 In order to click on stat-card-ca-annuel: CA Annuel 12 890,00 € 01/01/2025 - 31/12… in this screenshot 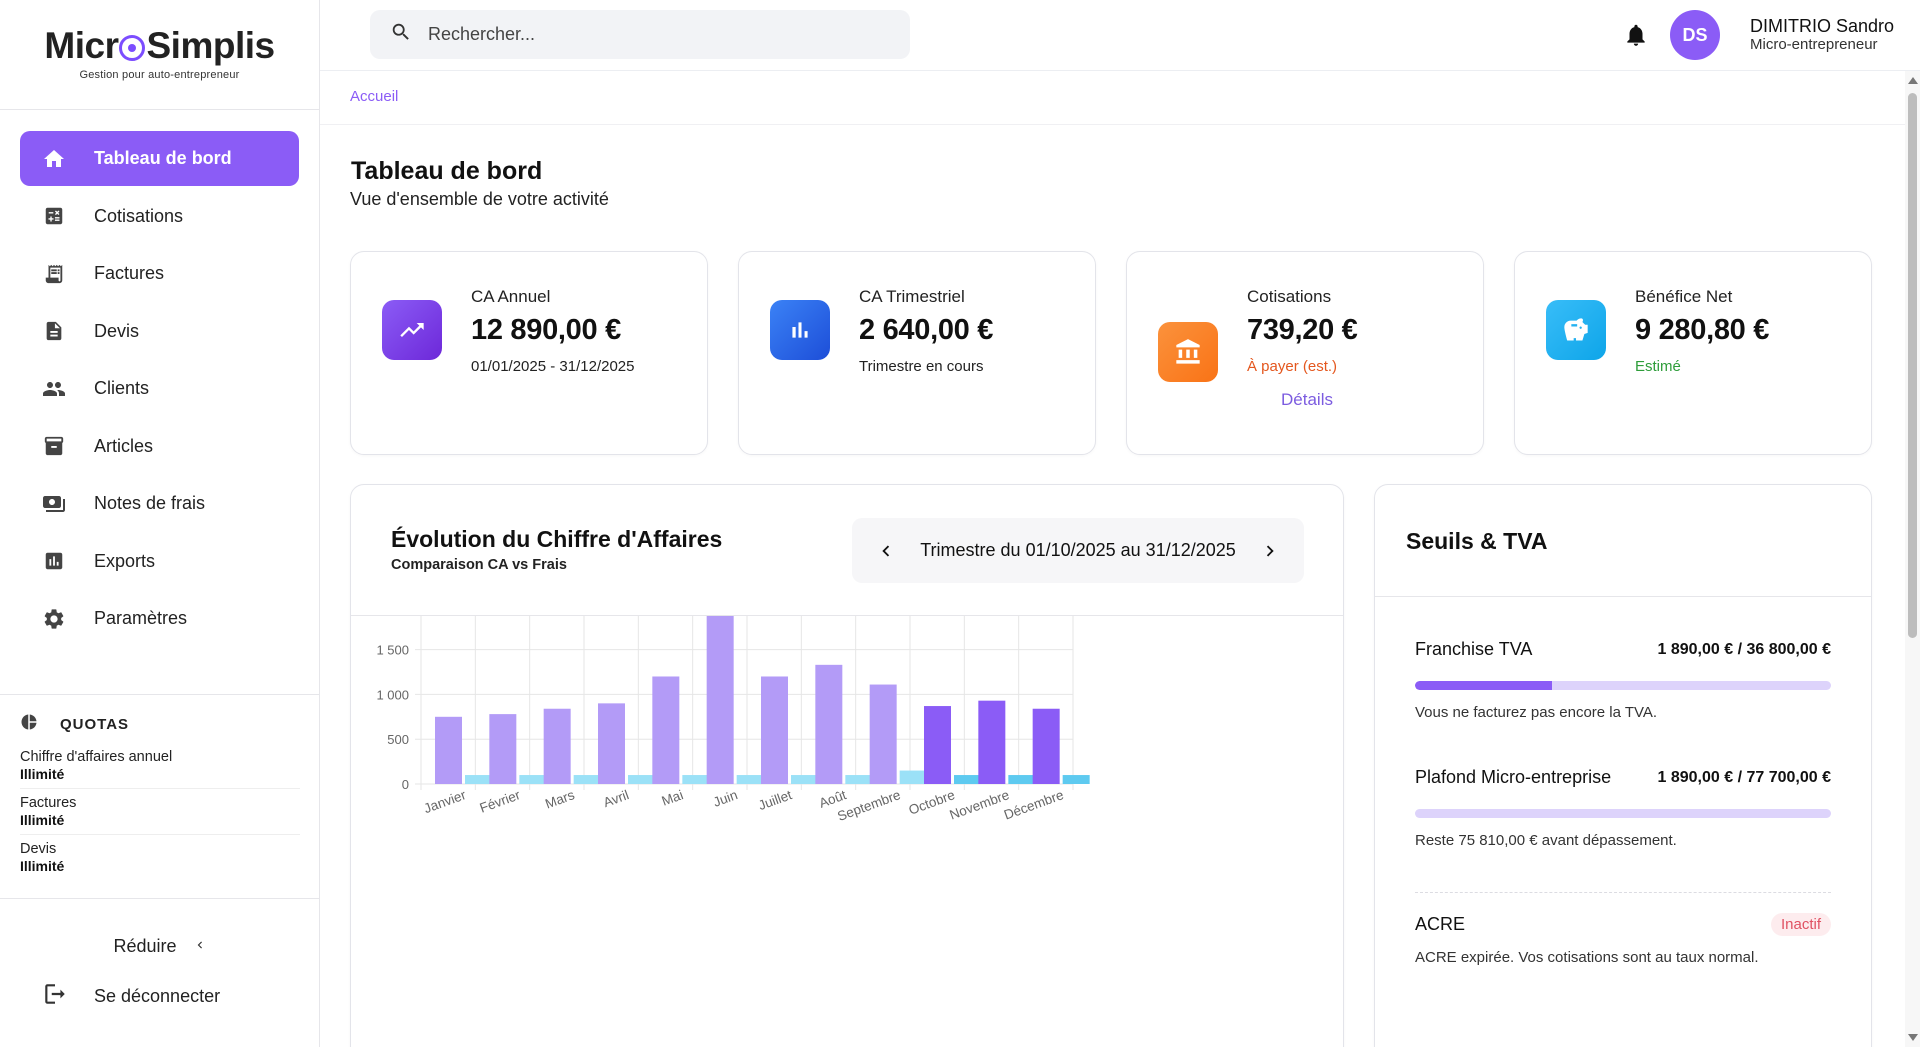, I will do `click(529, 353)`.